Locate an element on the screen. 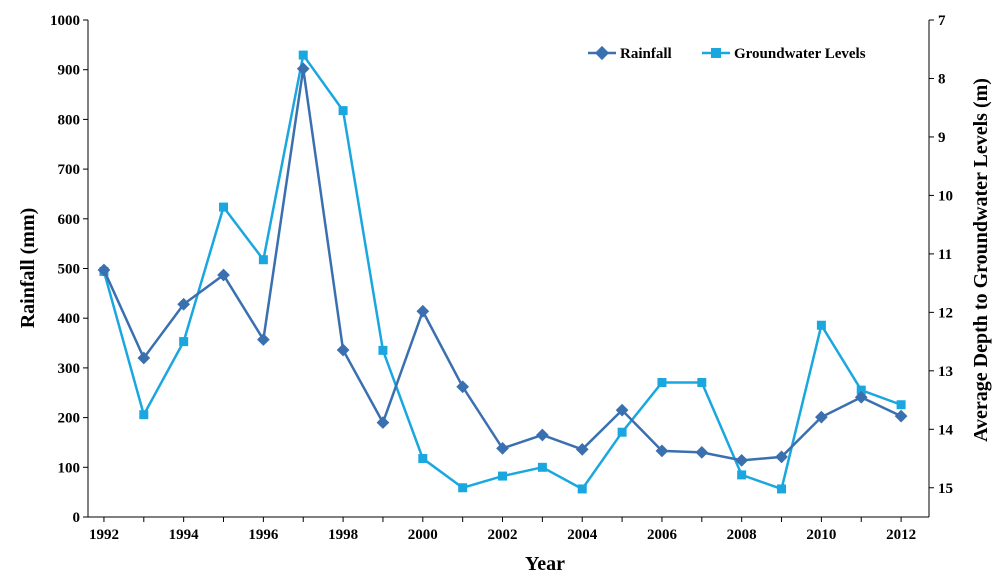 This screenshot has width=1003, height=574. left-tick-label: 100 is located at coordinates (69, 468).